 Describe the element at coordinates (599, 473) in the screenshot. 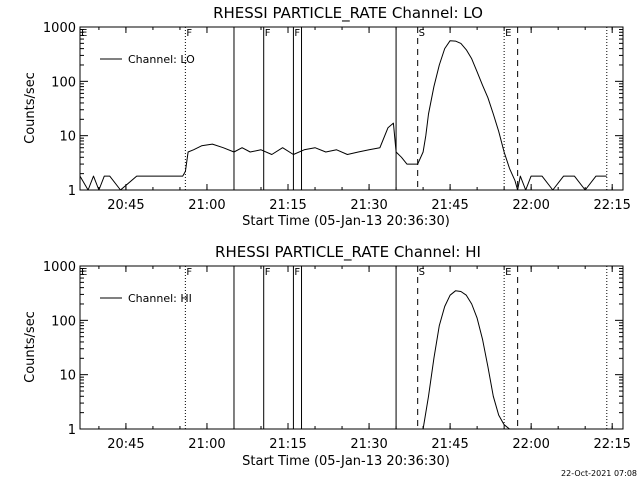

I see `footer-timestamp: 22-Oct-2021 07:08` at that location.